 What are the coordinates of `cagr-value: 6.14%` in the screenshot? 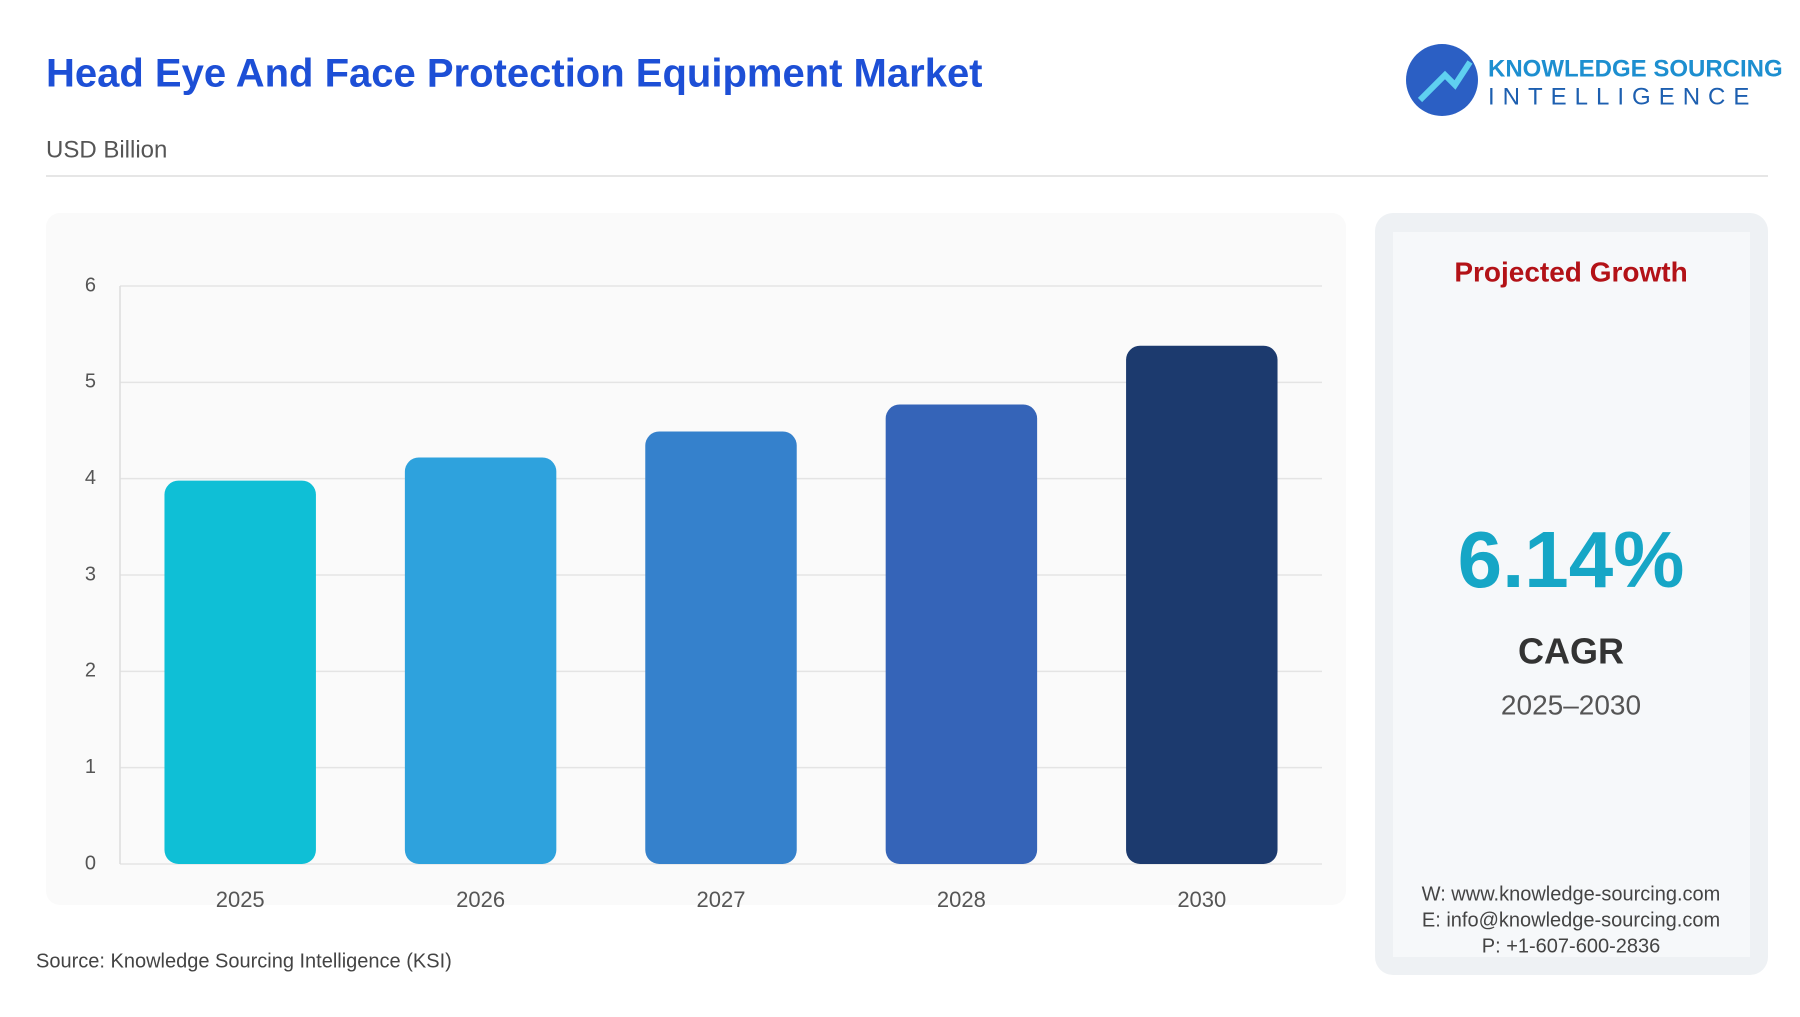 It's located at (1571, 559).